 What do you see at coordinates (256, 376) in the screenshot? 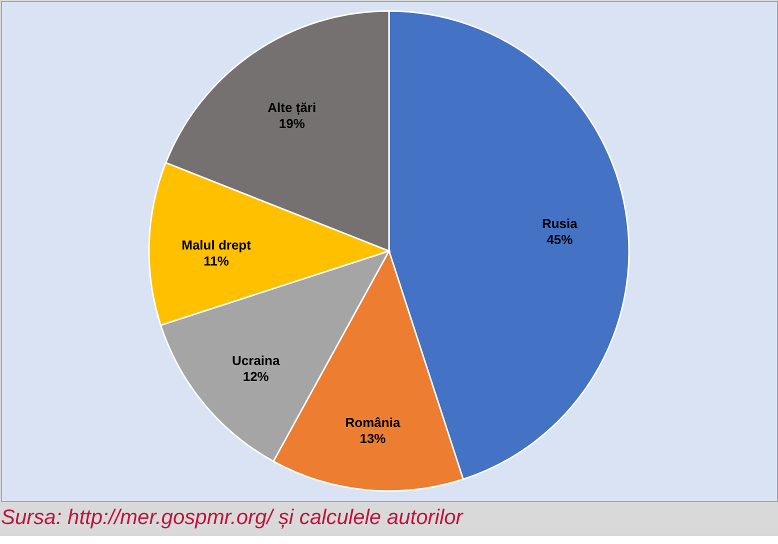
I see `data-label: 12%` at bounding box center [256, 376].